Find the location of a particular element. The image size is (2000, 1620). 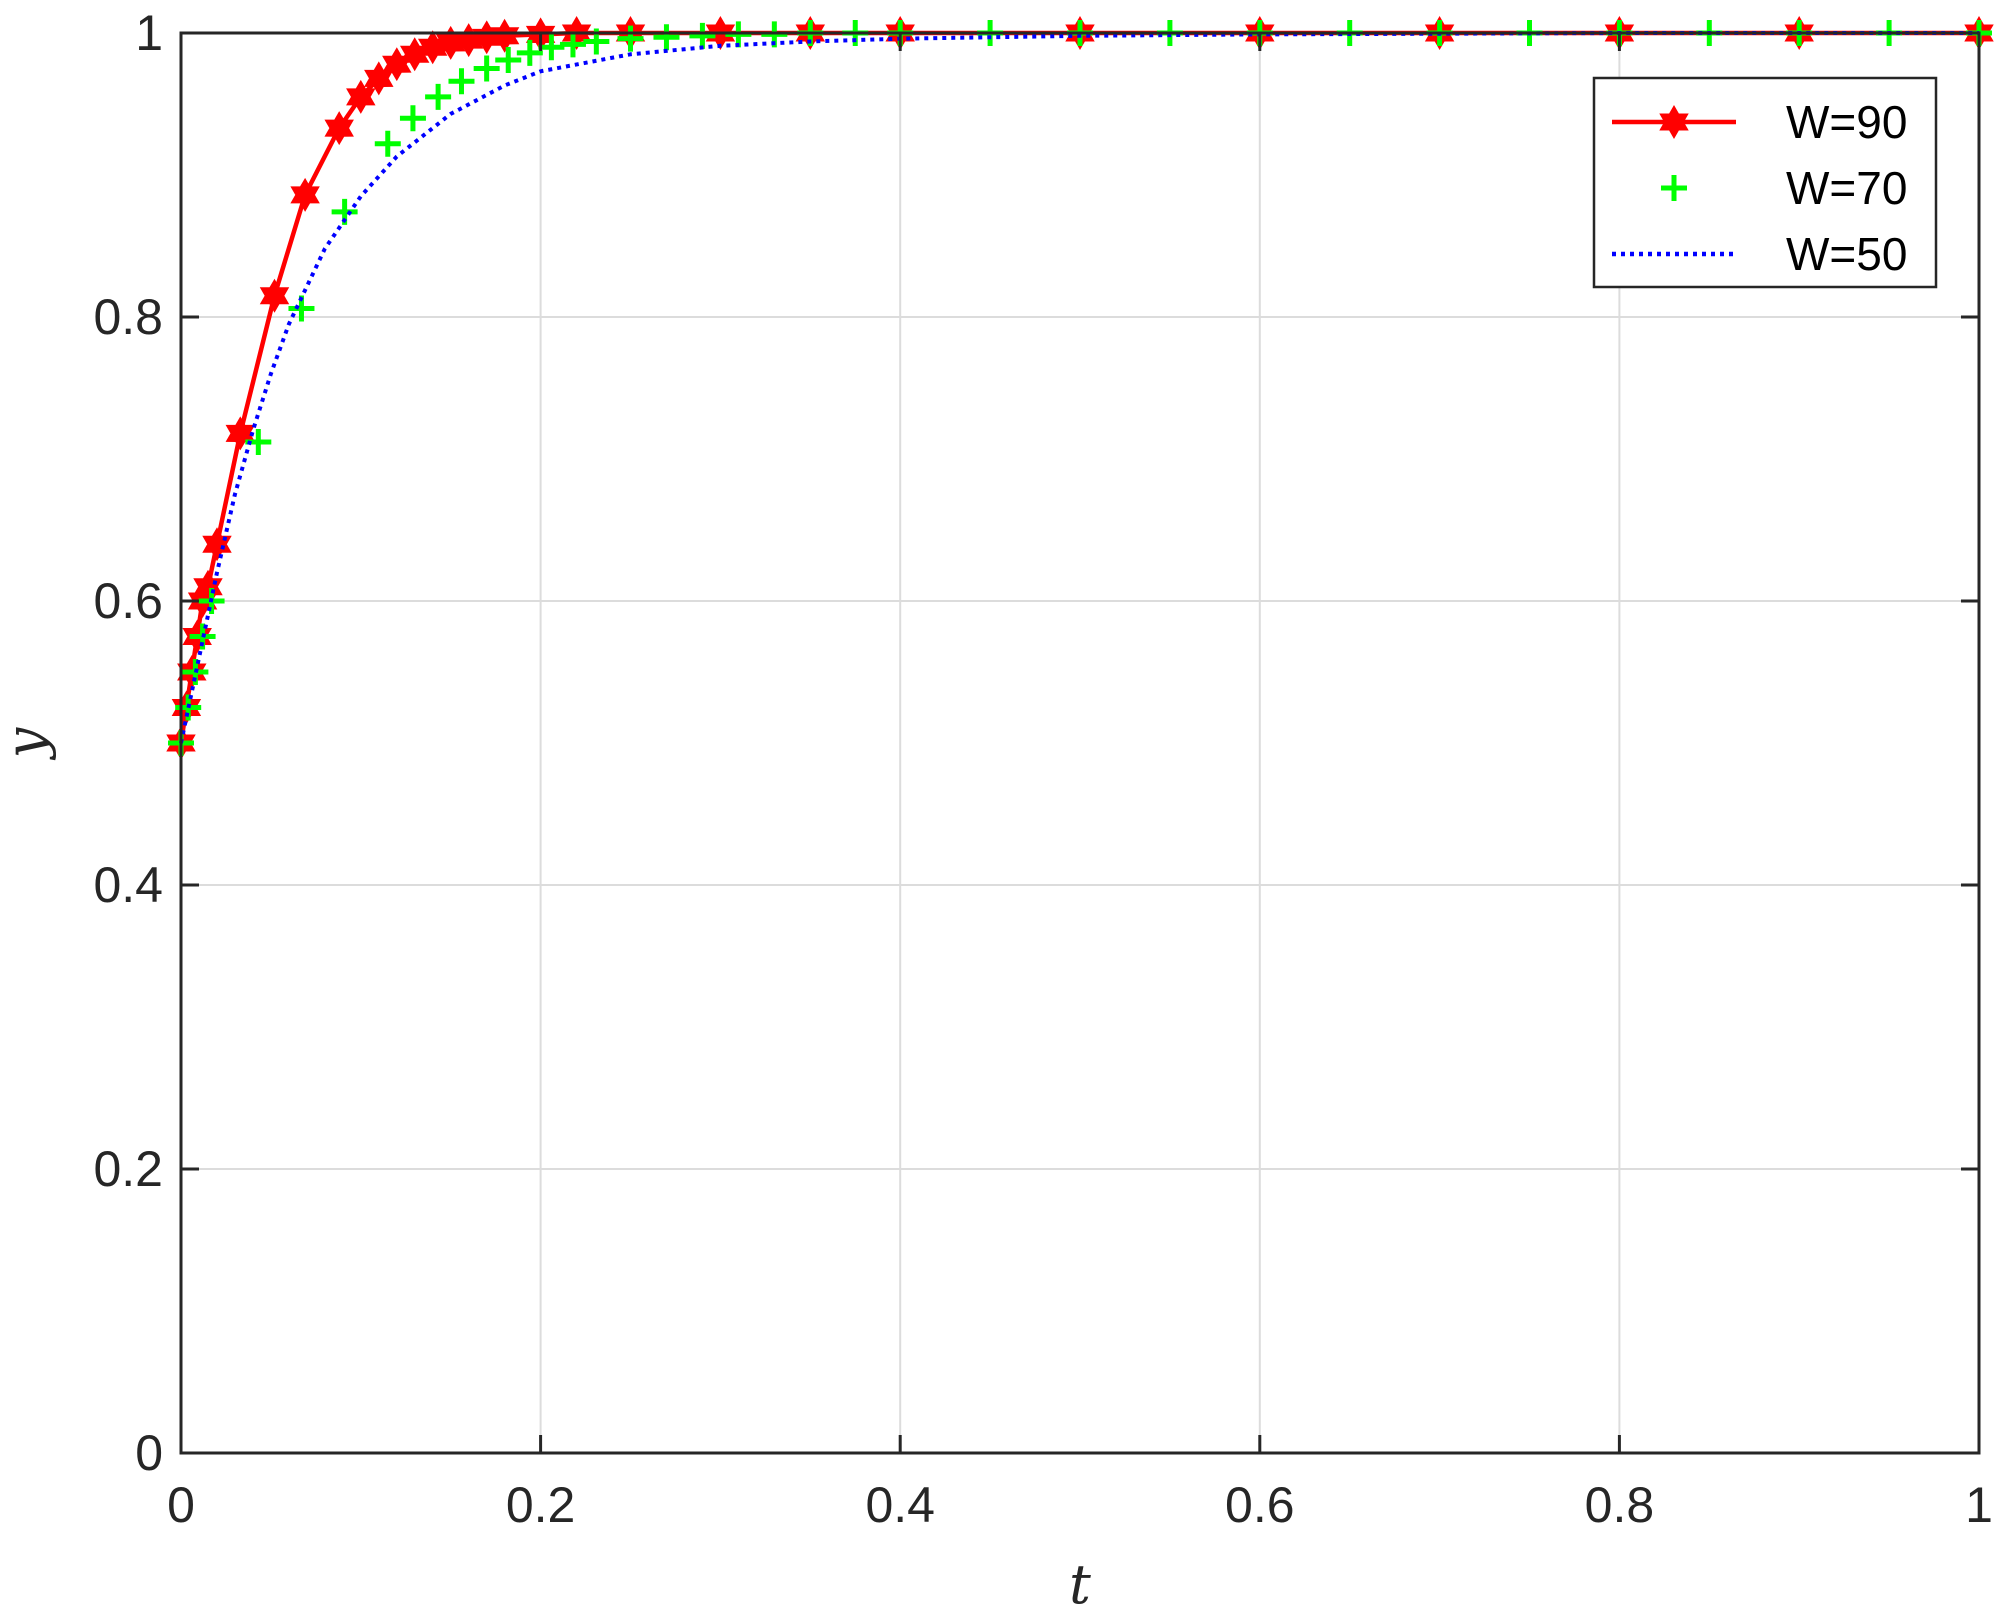

x-tick-label: 0 is located at coordinates (181, 1505).